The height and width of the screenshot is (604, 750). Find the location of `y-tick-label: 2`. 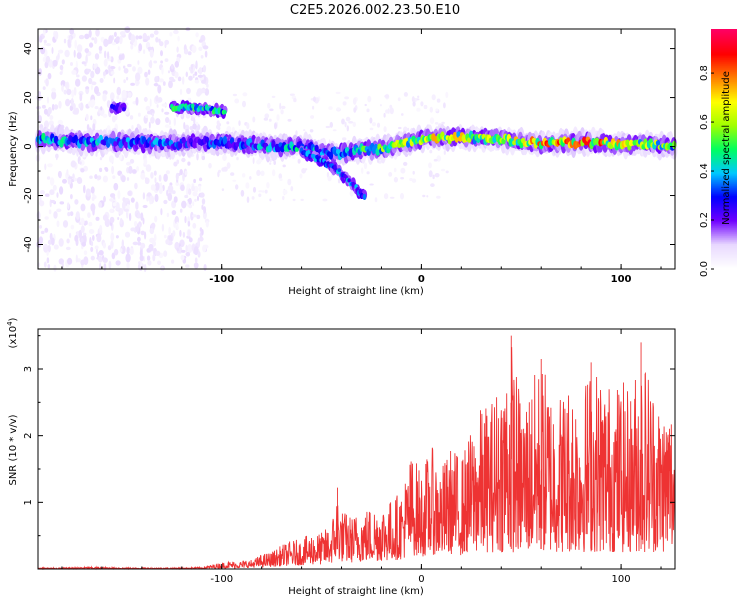

y-tick-label: 2 is located at coordinates (28, 435).